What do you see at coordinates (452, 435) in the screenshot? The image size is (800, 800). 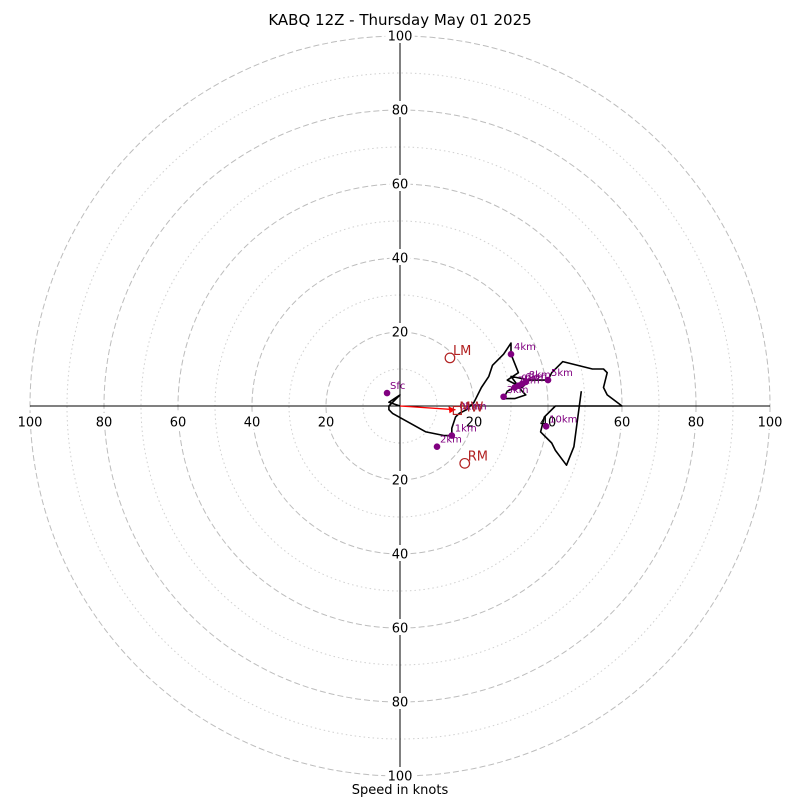 I see `height-point-1km` at bounding box center [452, 435].